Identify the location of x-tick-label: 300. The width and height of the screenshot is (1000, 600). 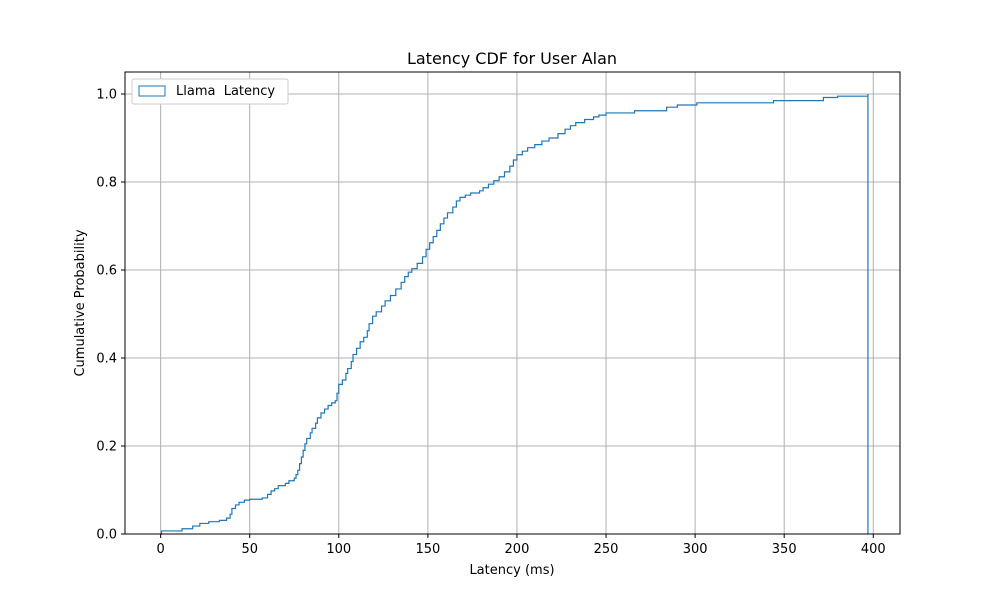
(695, 549).